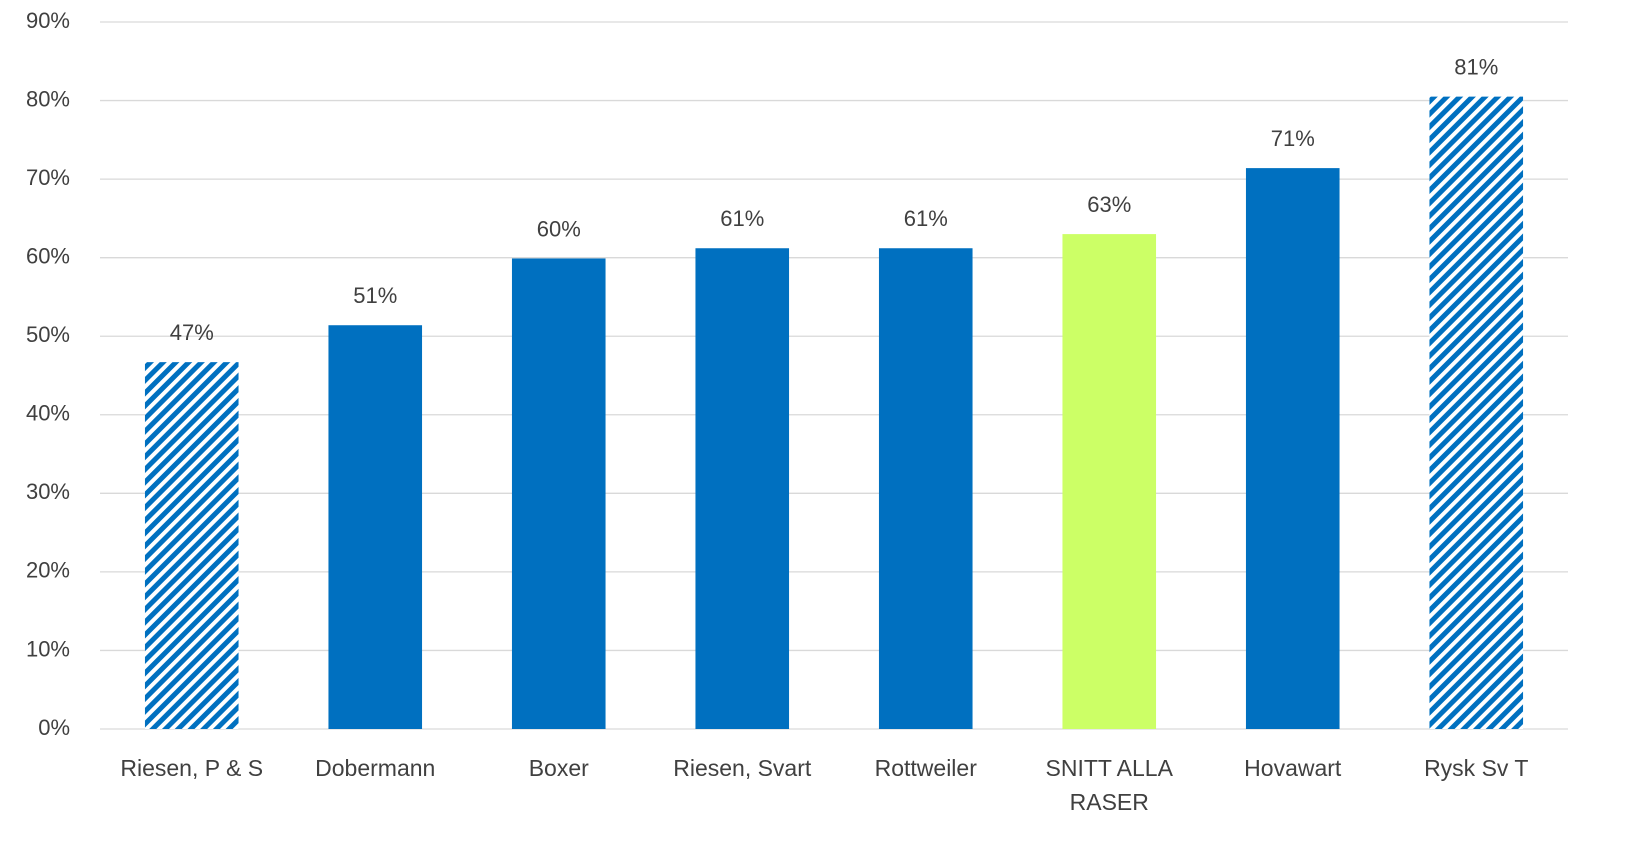 This screenshot has width=1645, height=859. Describe the element at coordinates (925, 768) in the screenshot. I see `x-tick-label: Rottweiler` at that location.